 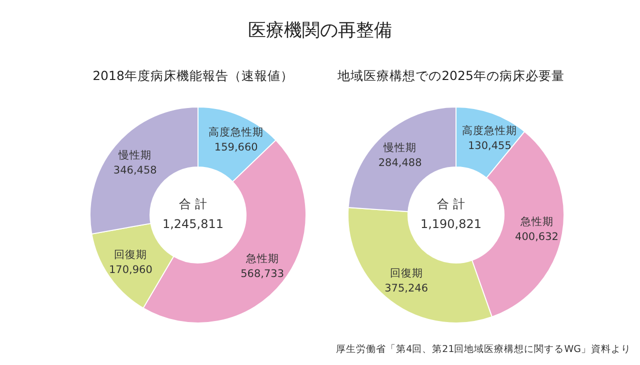 I want to click on data-label: 346,458, so click(x=135, y=170).